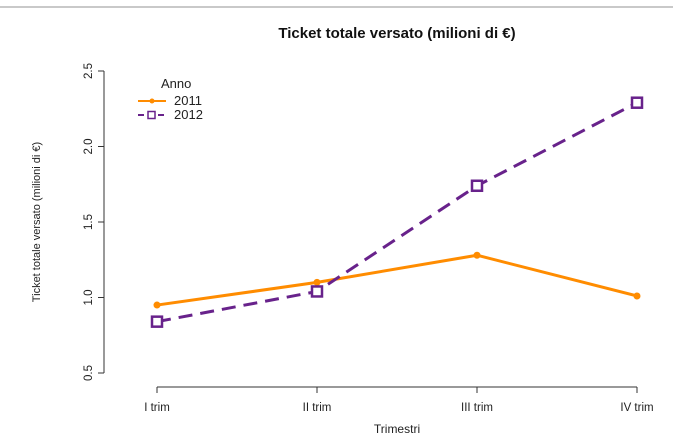 The width and height of the screenshot is (673, 441). I want to click on legend-entry-2012: 2012, so click(170, 114).